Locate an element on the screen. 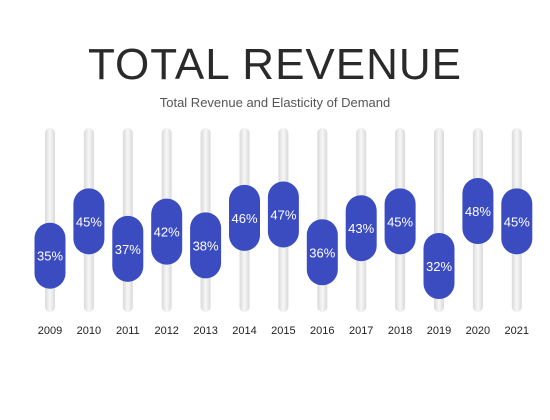 The height and width of the screenshot is (420, 550). data-label-2011: 37% is located at coordinates (128, 249).